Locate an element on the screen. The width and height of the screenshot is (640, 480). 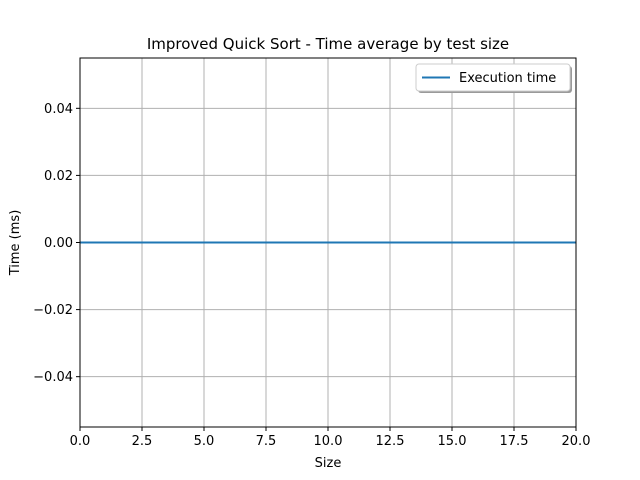
legend-box is located at coordinates (493, 77).